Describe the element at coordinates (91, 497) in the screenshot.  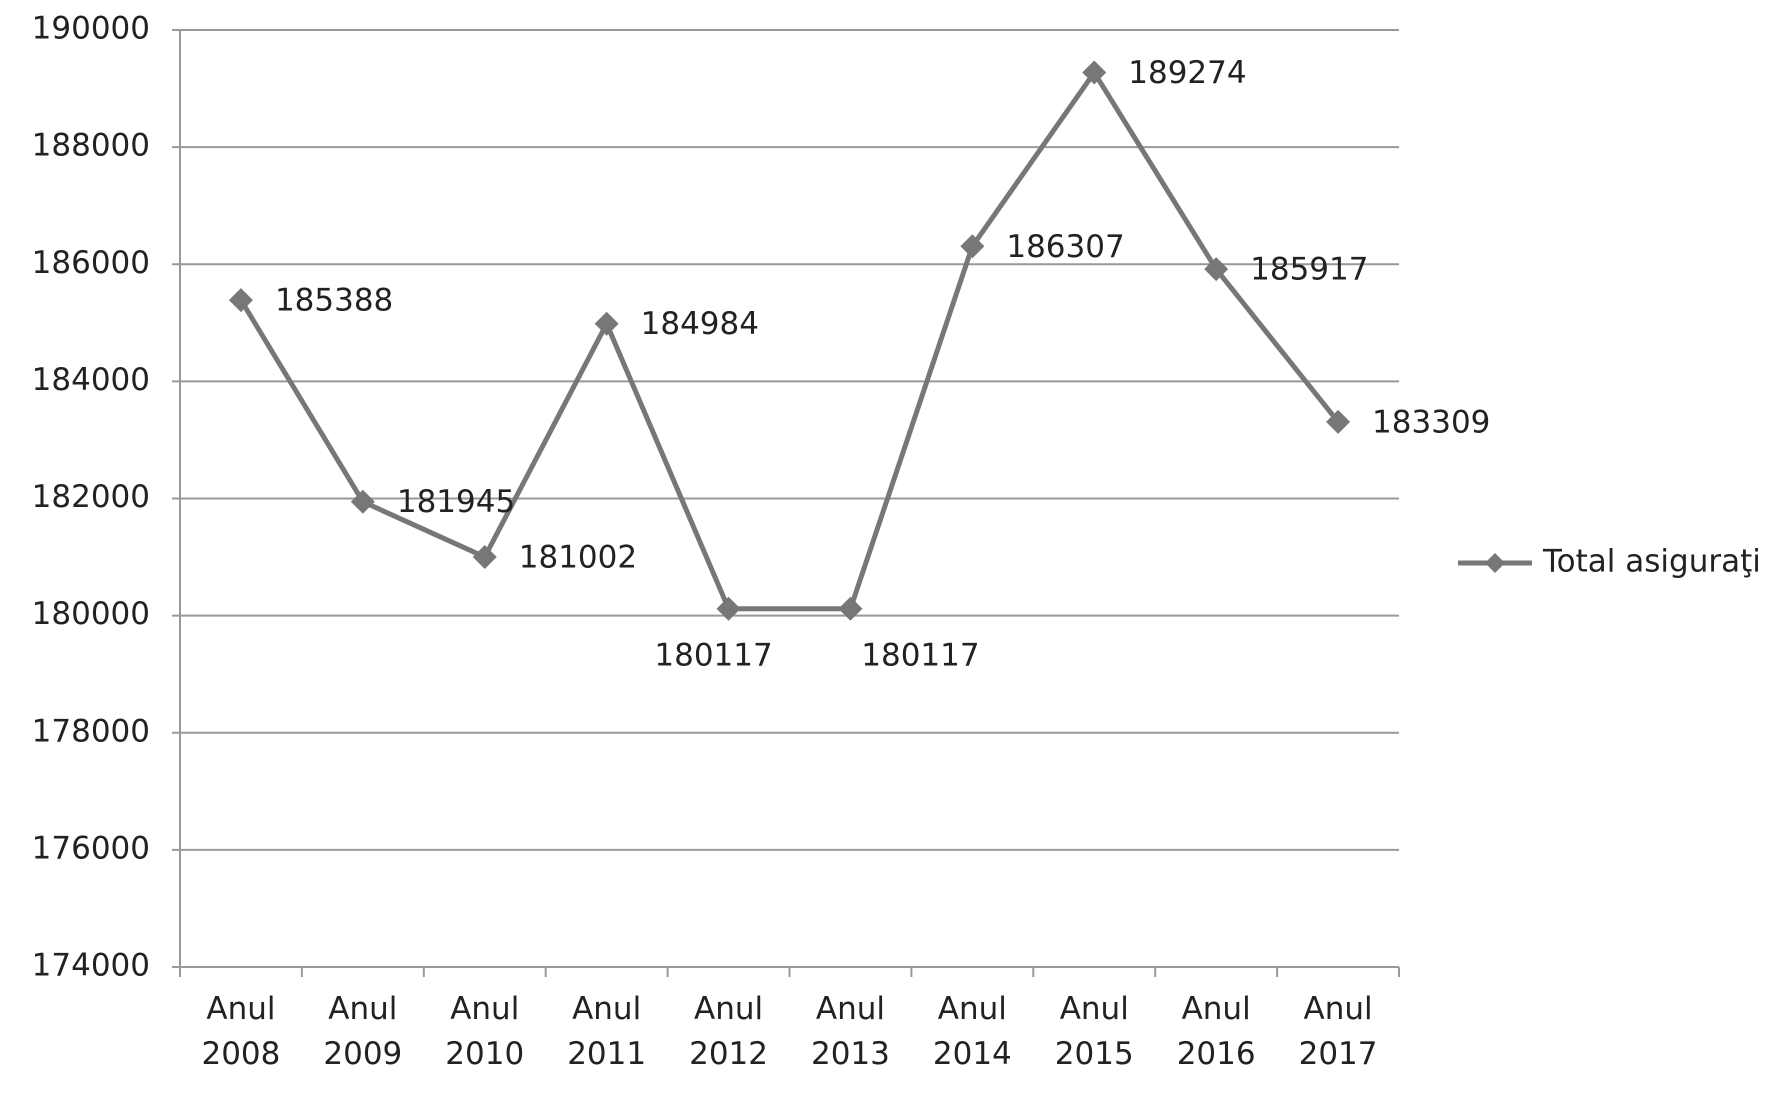
I see `y-tick-label: 182000` at that location.